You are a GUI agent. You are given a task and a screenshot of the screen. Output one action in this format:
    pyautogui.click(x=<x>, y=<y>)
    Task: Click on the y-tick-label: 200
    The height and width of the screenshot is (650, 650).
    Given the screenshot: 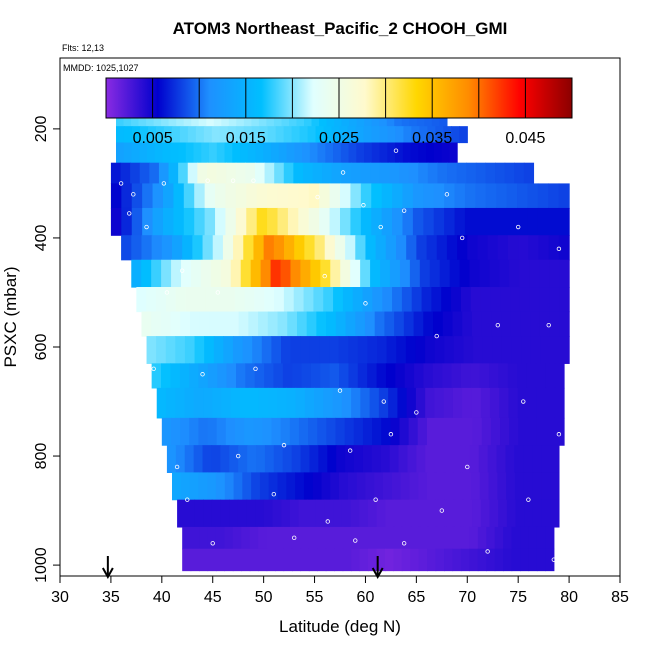 What is the action you would take?
    pyautogui.click(x=41, y=128)
    